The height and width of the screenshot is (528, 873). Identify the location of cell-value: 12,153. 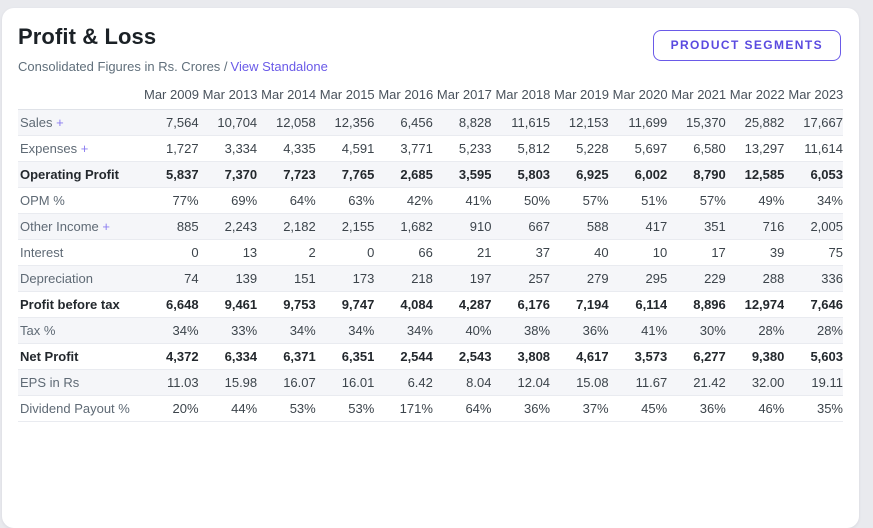
(588, 122).